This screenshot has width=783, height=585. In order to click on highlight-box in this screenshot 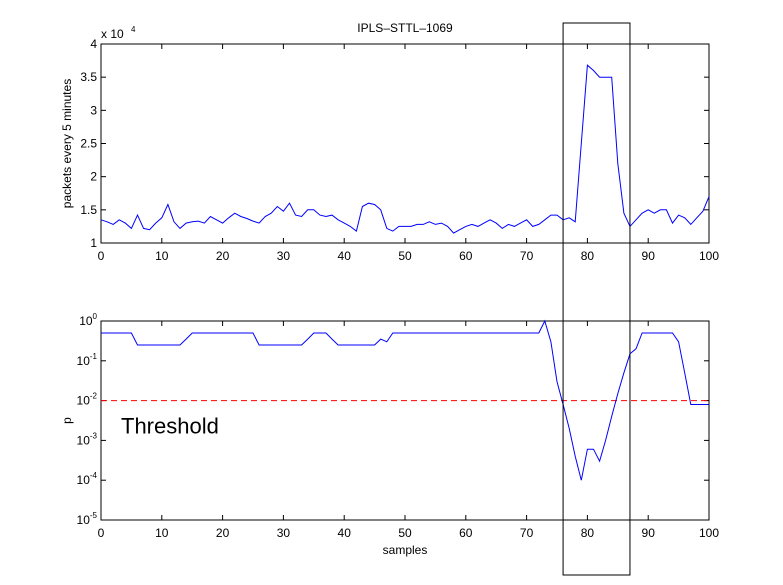, I will do `click(596, 299)`.